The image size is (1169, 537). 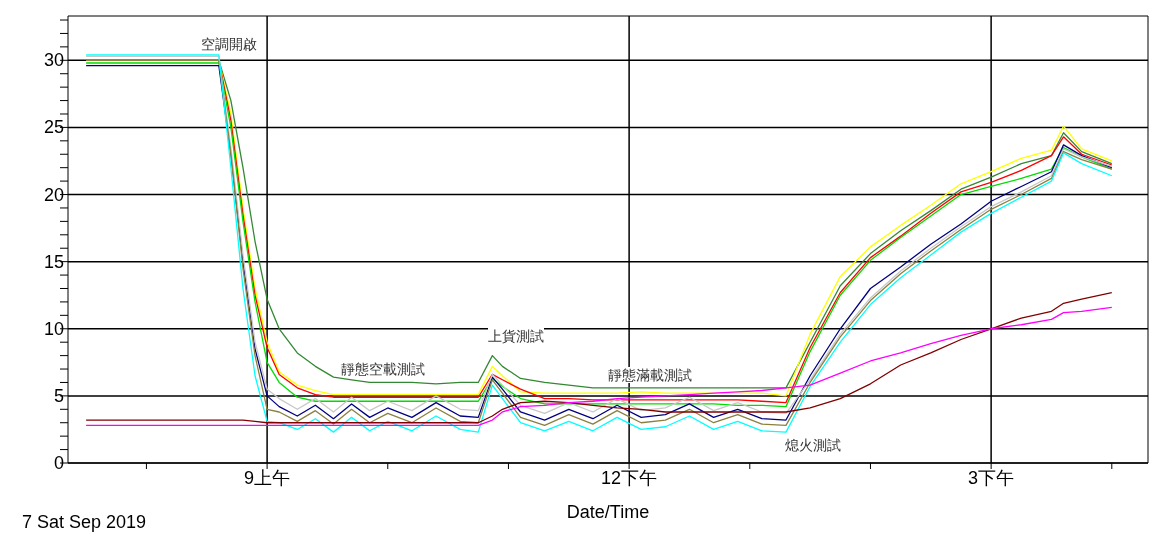 What do you see at coordinates (813, 445) in the screenshot?
I see `annotation: 熄火測試` at bounding box center [813, 445].